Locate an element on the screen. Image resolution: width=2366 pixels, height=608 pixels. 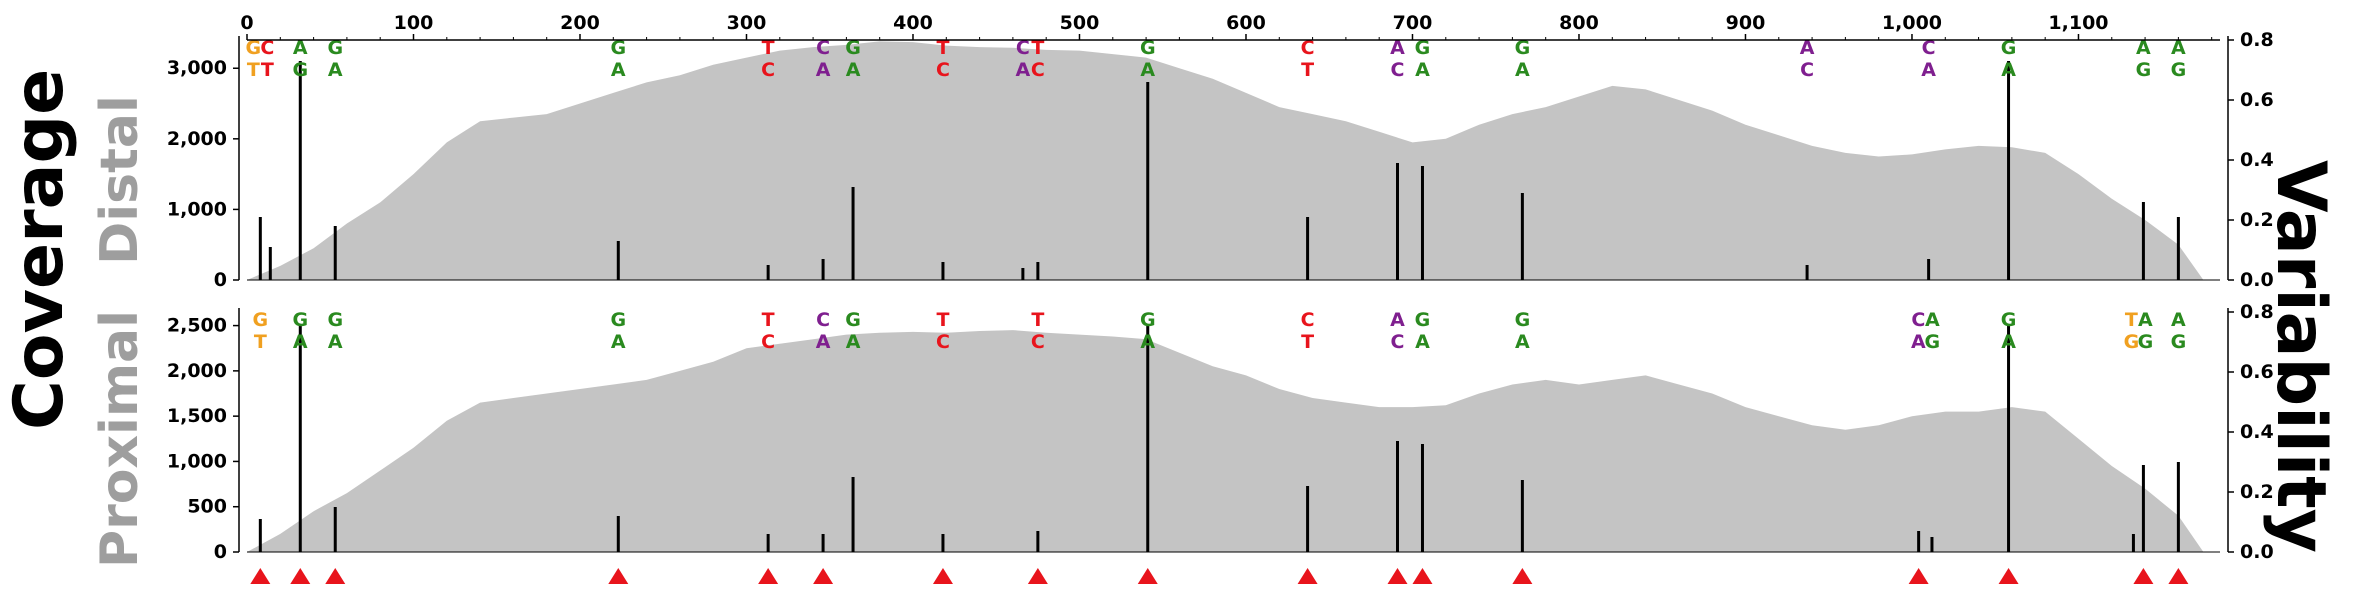
x-tick-label: 0 is located at coordinates (246, 23).